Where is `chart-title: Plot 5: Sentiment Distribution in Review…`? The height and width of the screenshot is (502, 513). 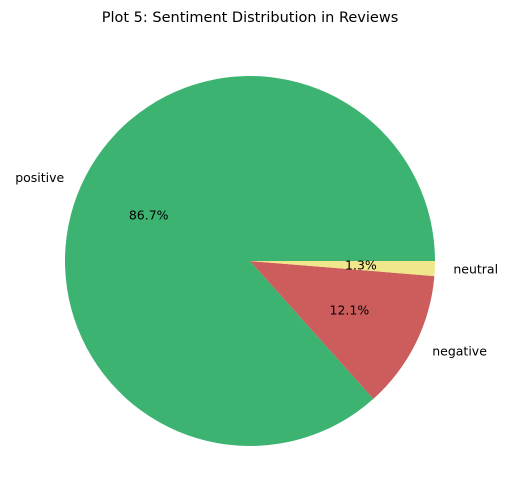 chart-title: Plot 5: Sentiment Distribution in Review… is located at coordinates (250, 18).